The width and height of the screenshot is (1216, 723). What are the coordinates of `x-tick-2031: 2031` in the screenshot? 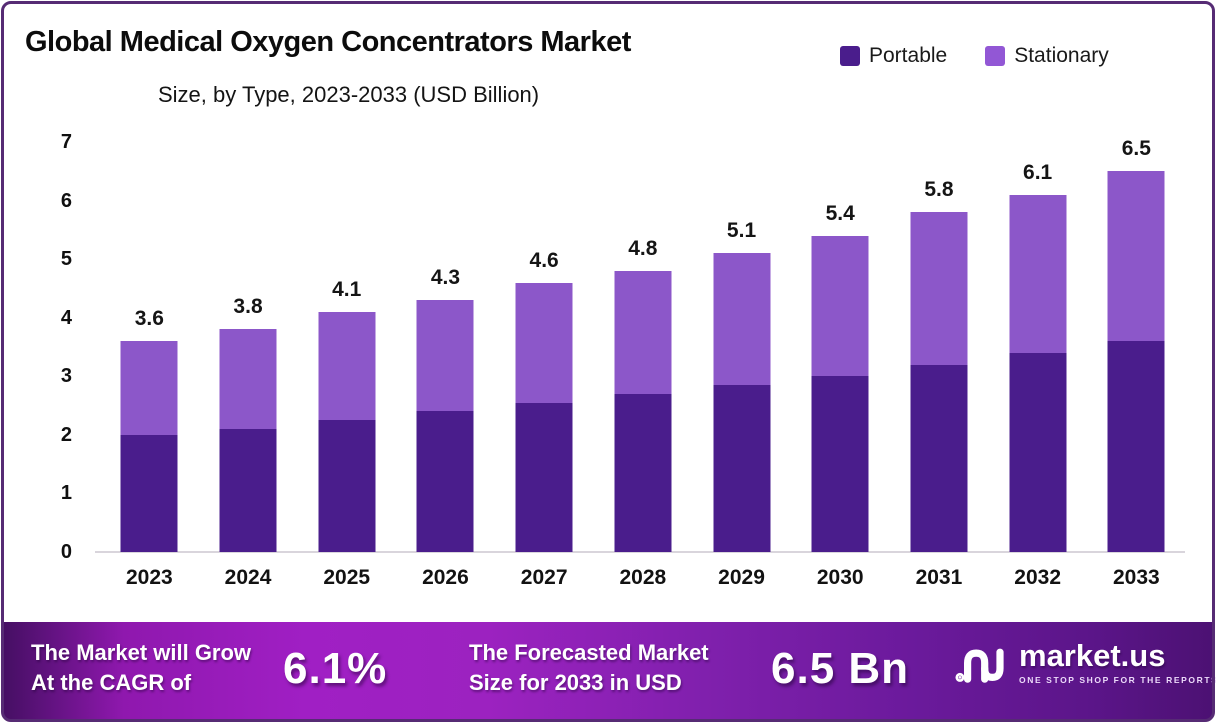 It's located at (939, 577).